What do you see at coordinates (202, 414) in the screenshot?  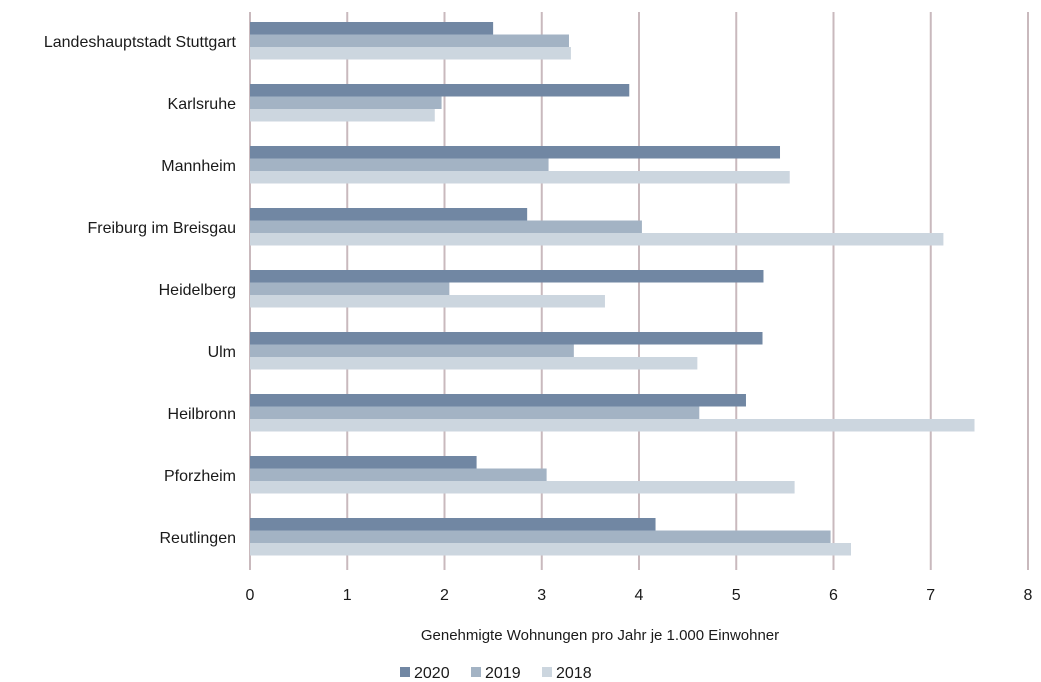 I see `category-label-7: Heilbronn` at bounding box center [202, 414].